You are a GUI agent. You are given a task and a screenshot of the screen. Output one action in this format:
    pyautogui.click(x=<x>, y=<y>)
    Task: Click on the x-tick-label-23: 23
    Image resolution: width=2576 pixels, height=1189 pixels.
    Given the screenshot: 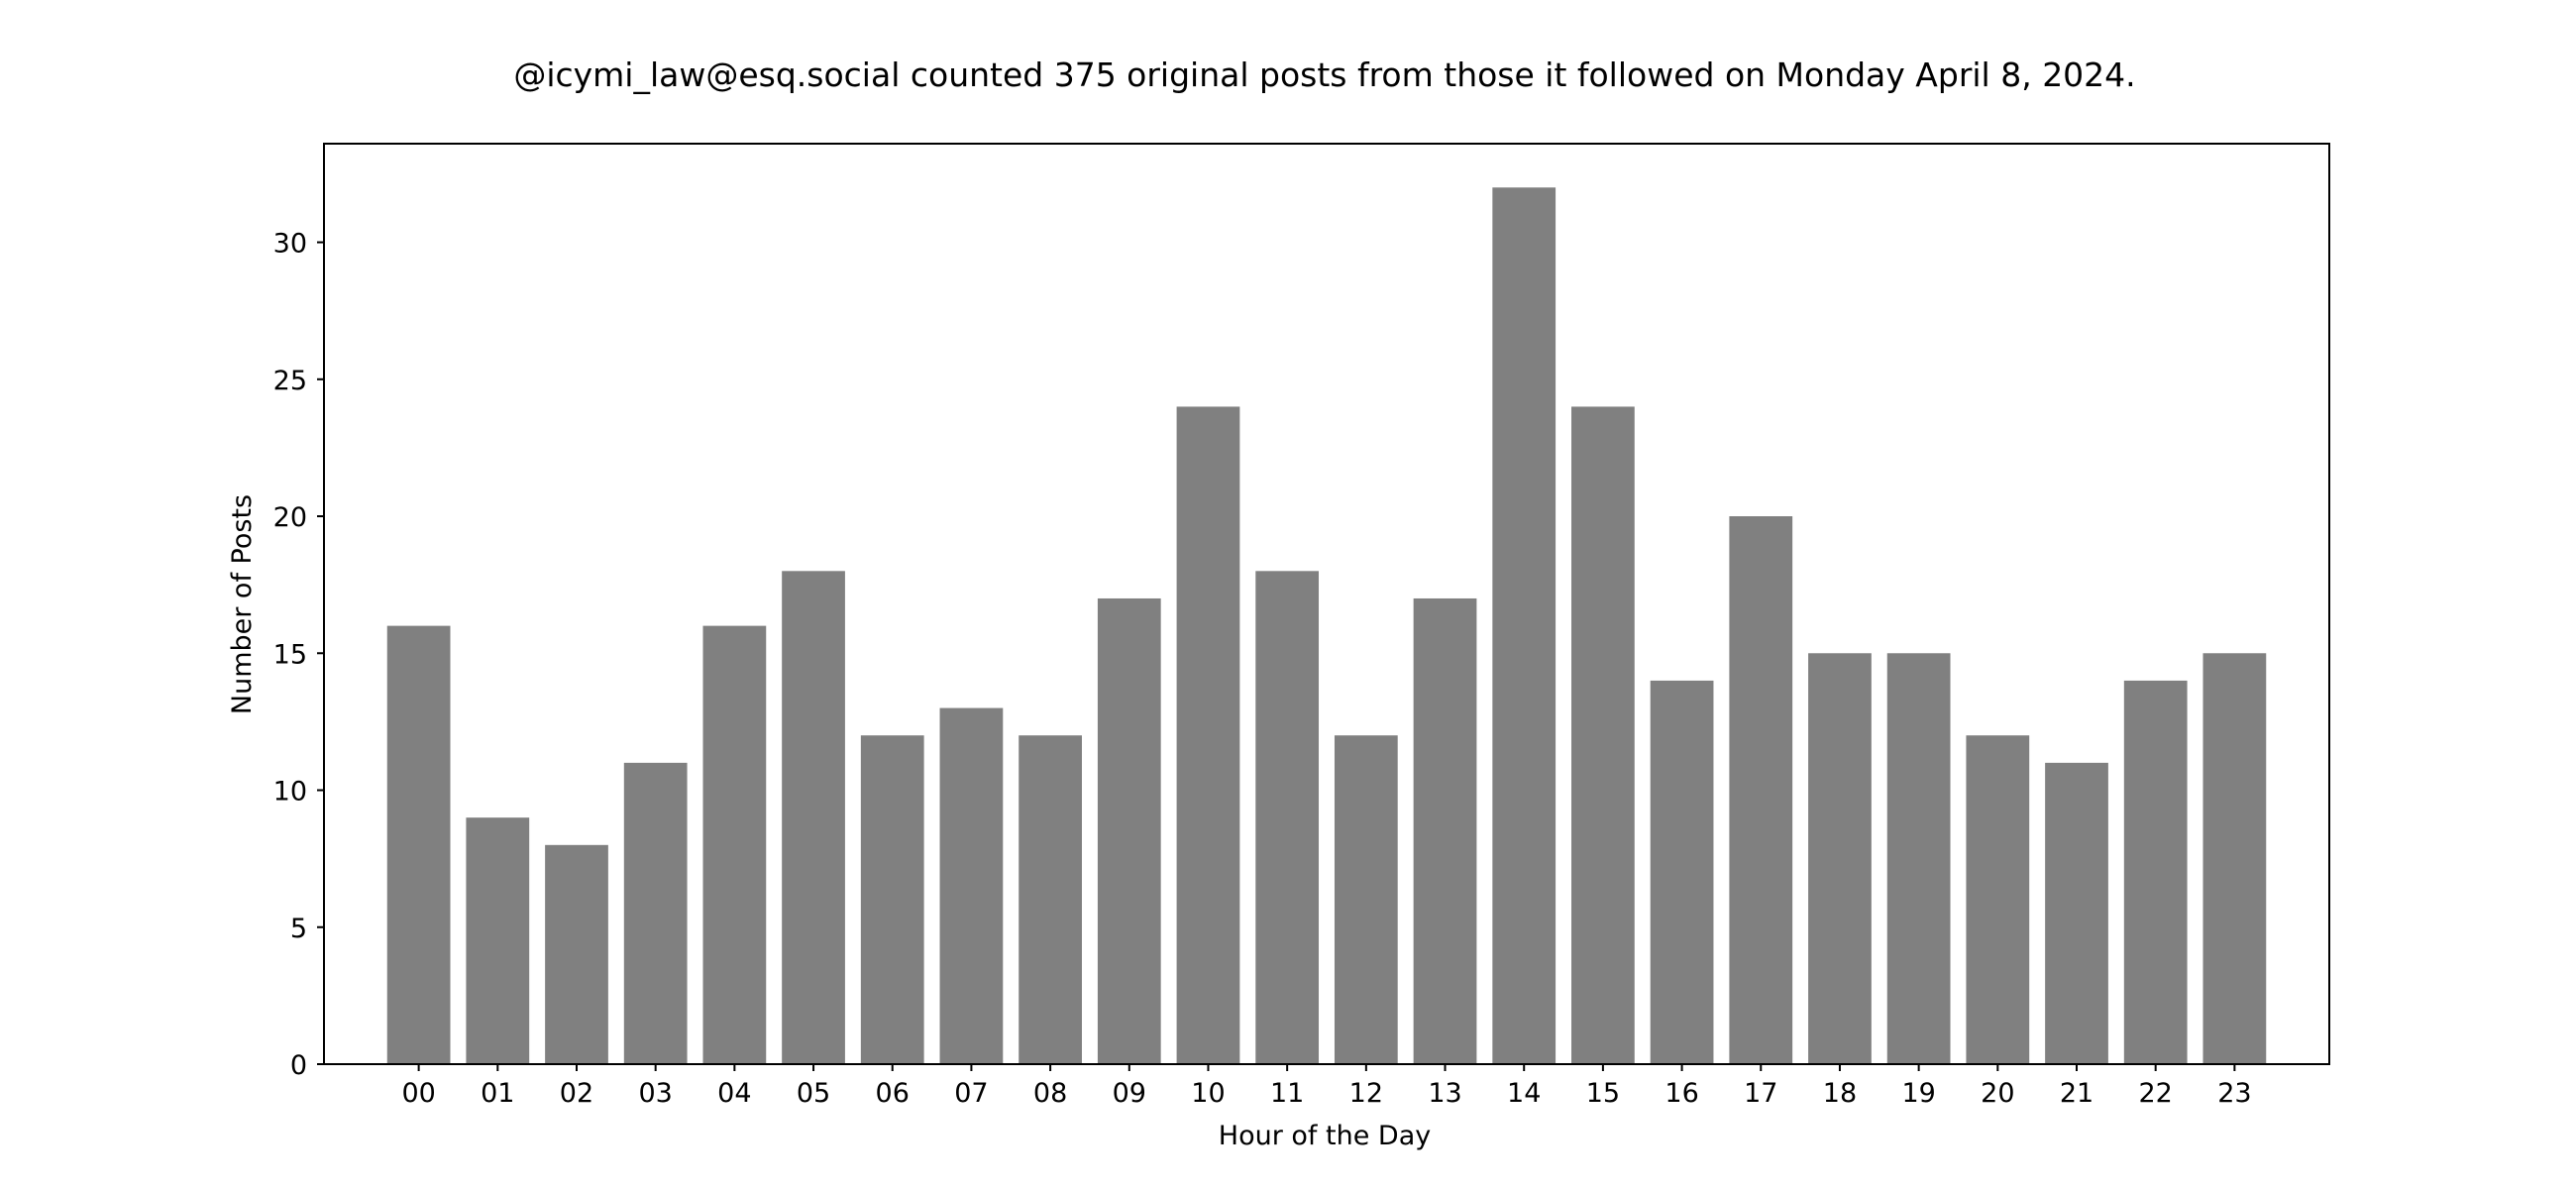 What is the action you would take?
    pyautogui.click(x=2234, y=1093)
    